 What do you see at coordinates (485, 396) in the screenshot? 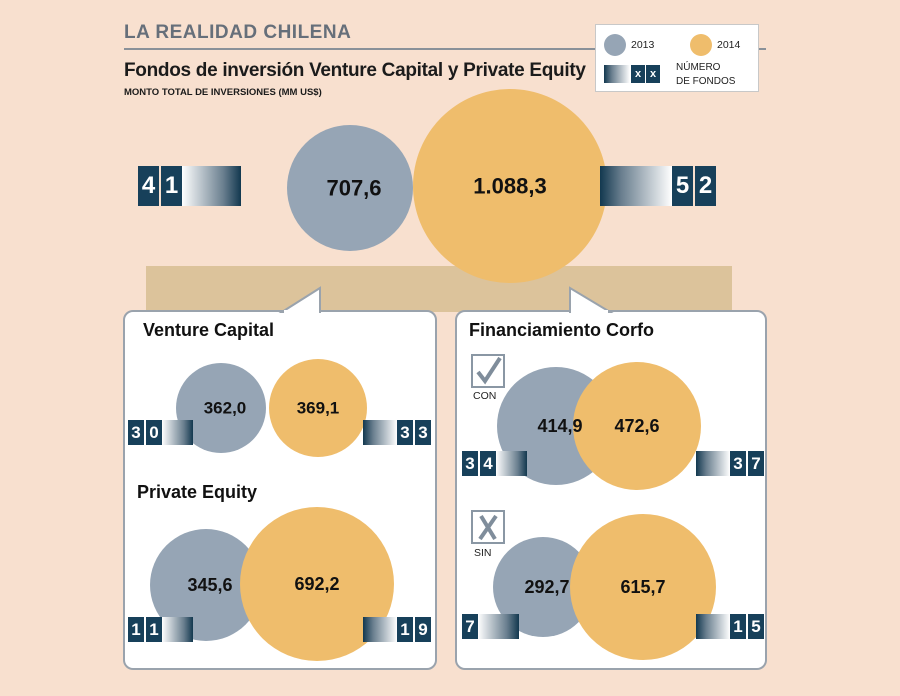
I see `con-label: CON` at bounding box center [485, 396].